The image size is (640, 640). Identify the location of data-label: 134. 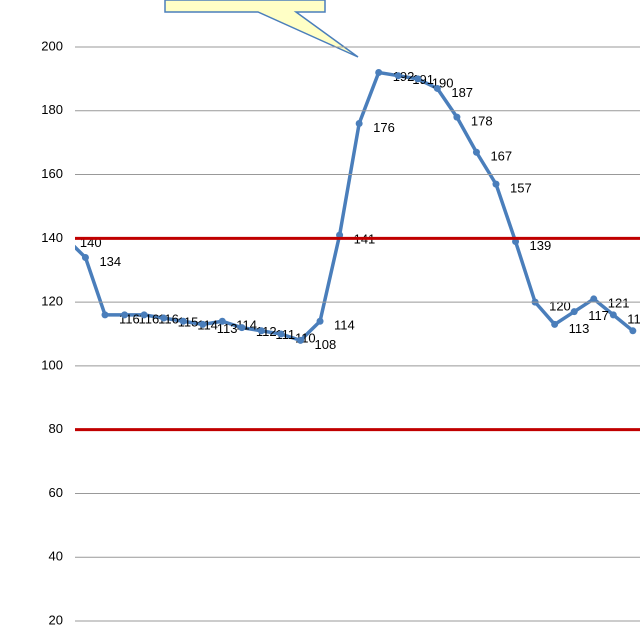
(110, 261).